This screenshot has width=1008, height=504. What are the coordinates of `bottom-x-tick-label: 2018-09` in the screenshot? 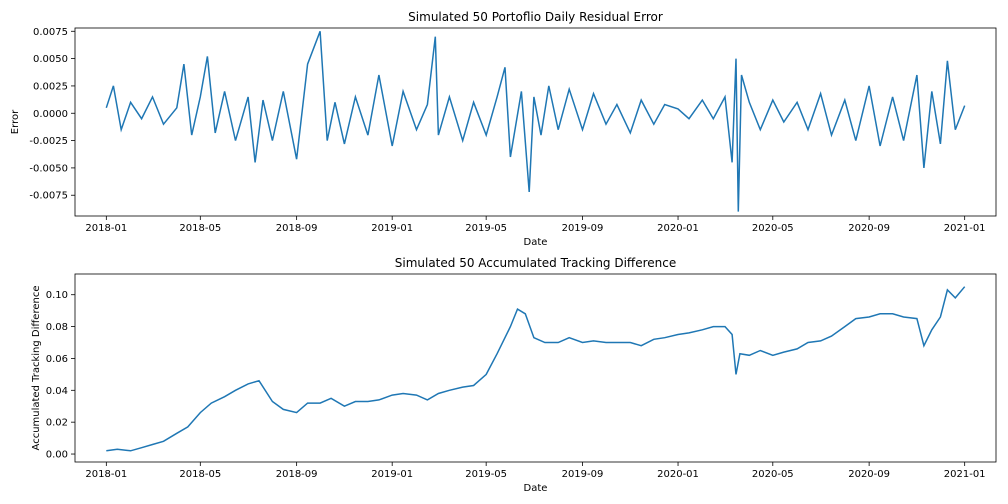 It's located at (297, 474).